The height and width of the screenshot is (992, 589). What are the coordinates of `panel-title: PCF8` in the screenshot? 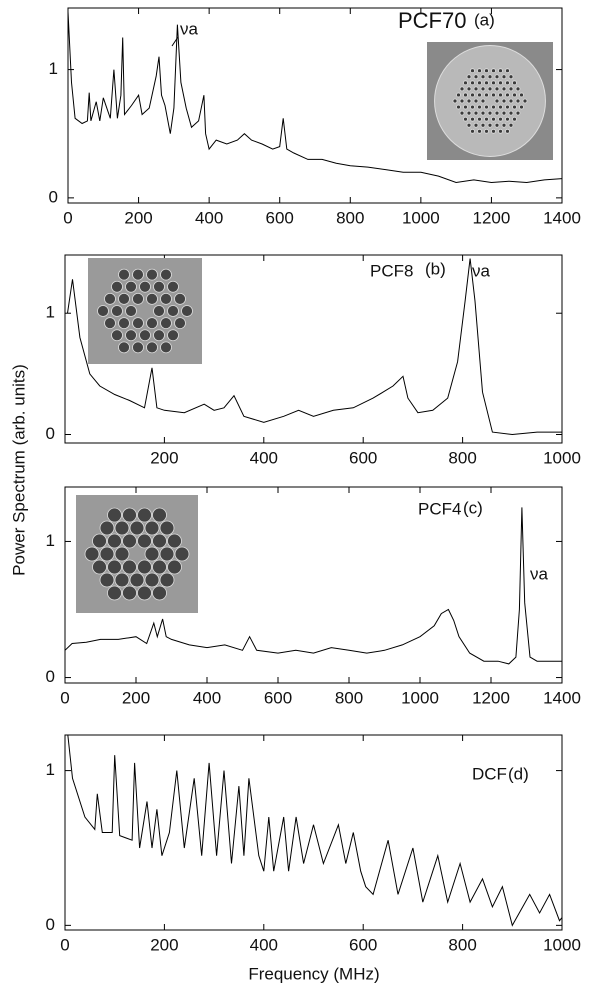 It's located at (391, 270).